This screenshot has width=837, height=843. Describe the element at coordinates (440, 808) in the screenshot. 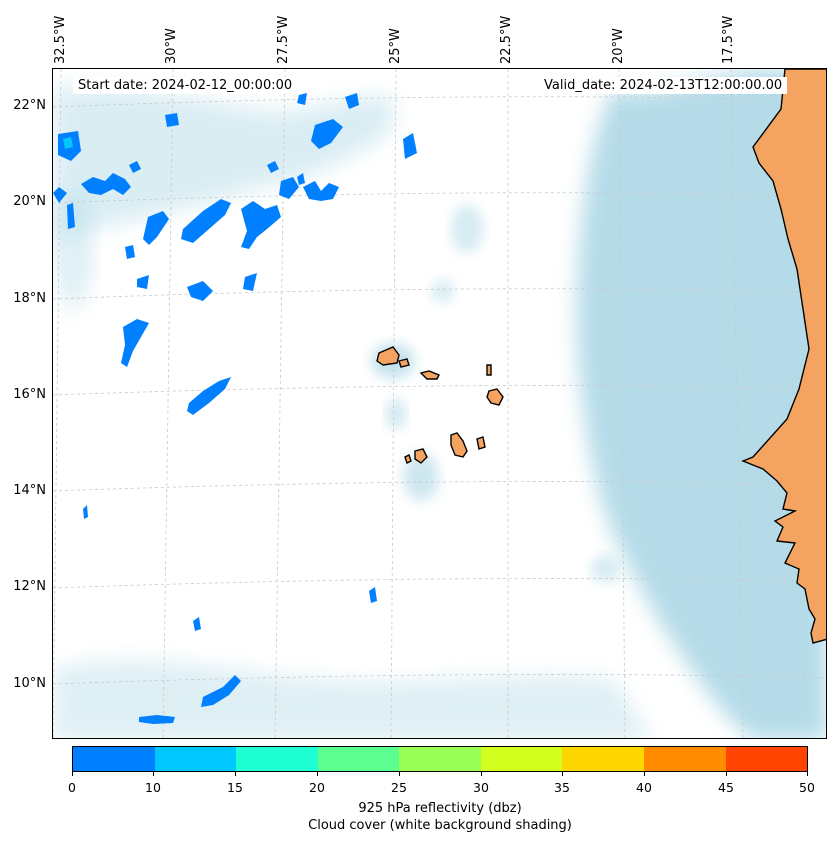

I see `colorbar-label: 925 hPa reflectivity (dbz)` at that location.